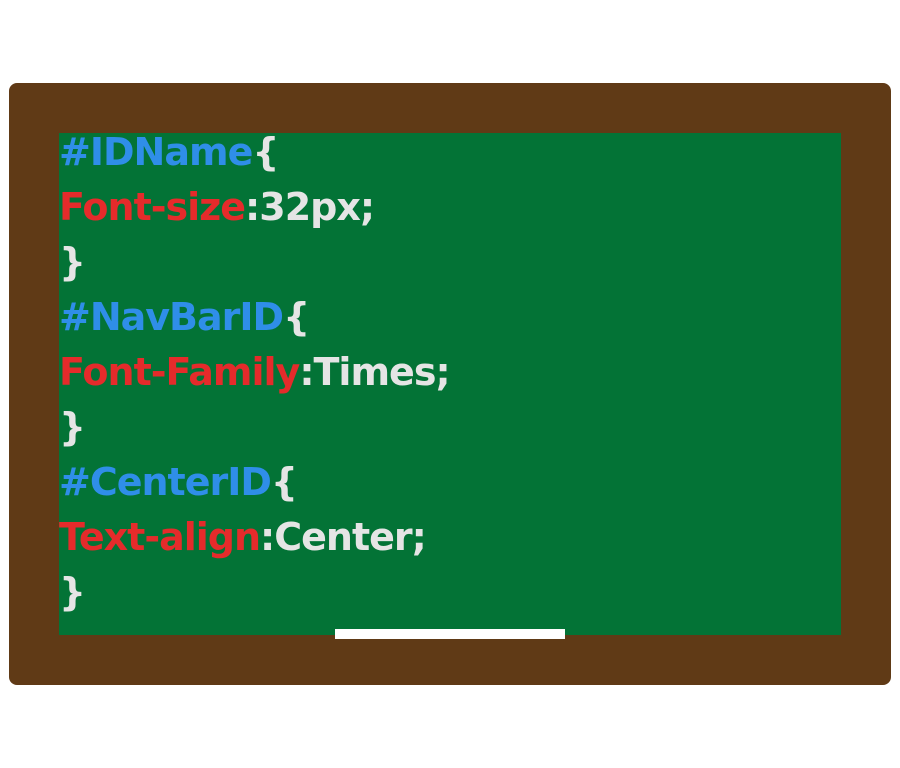  What do you see at coordinates (254, 435) in the screenshot?
I see `rule-2-close-line: }` at bounding box center [254, 435].